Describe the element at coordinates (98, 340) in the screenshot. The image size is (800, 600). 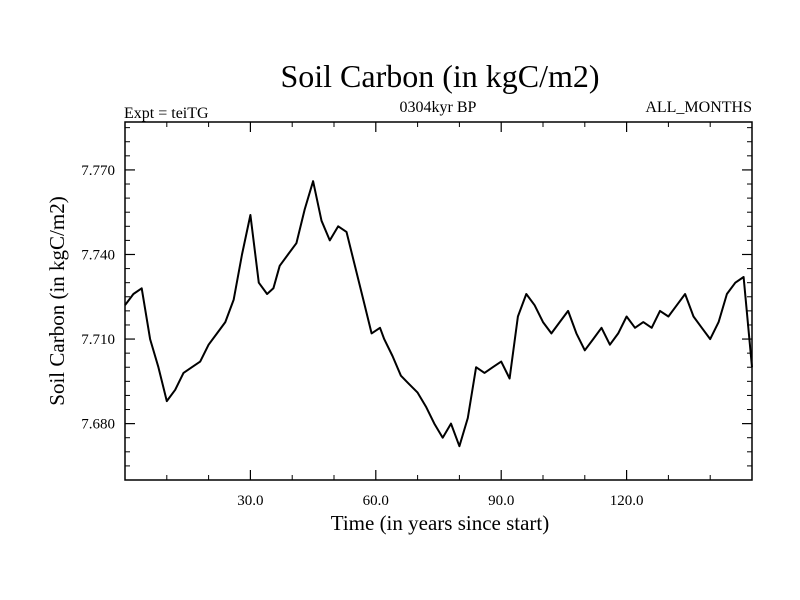
I see `y-tick-label: 7.710` at that location.